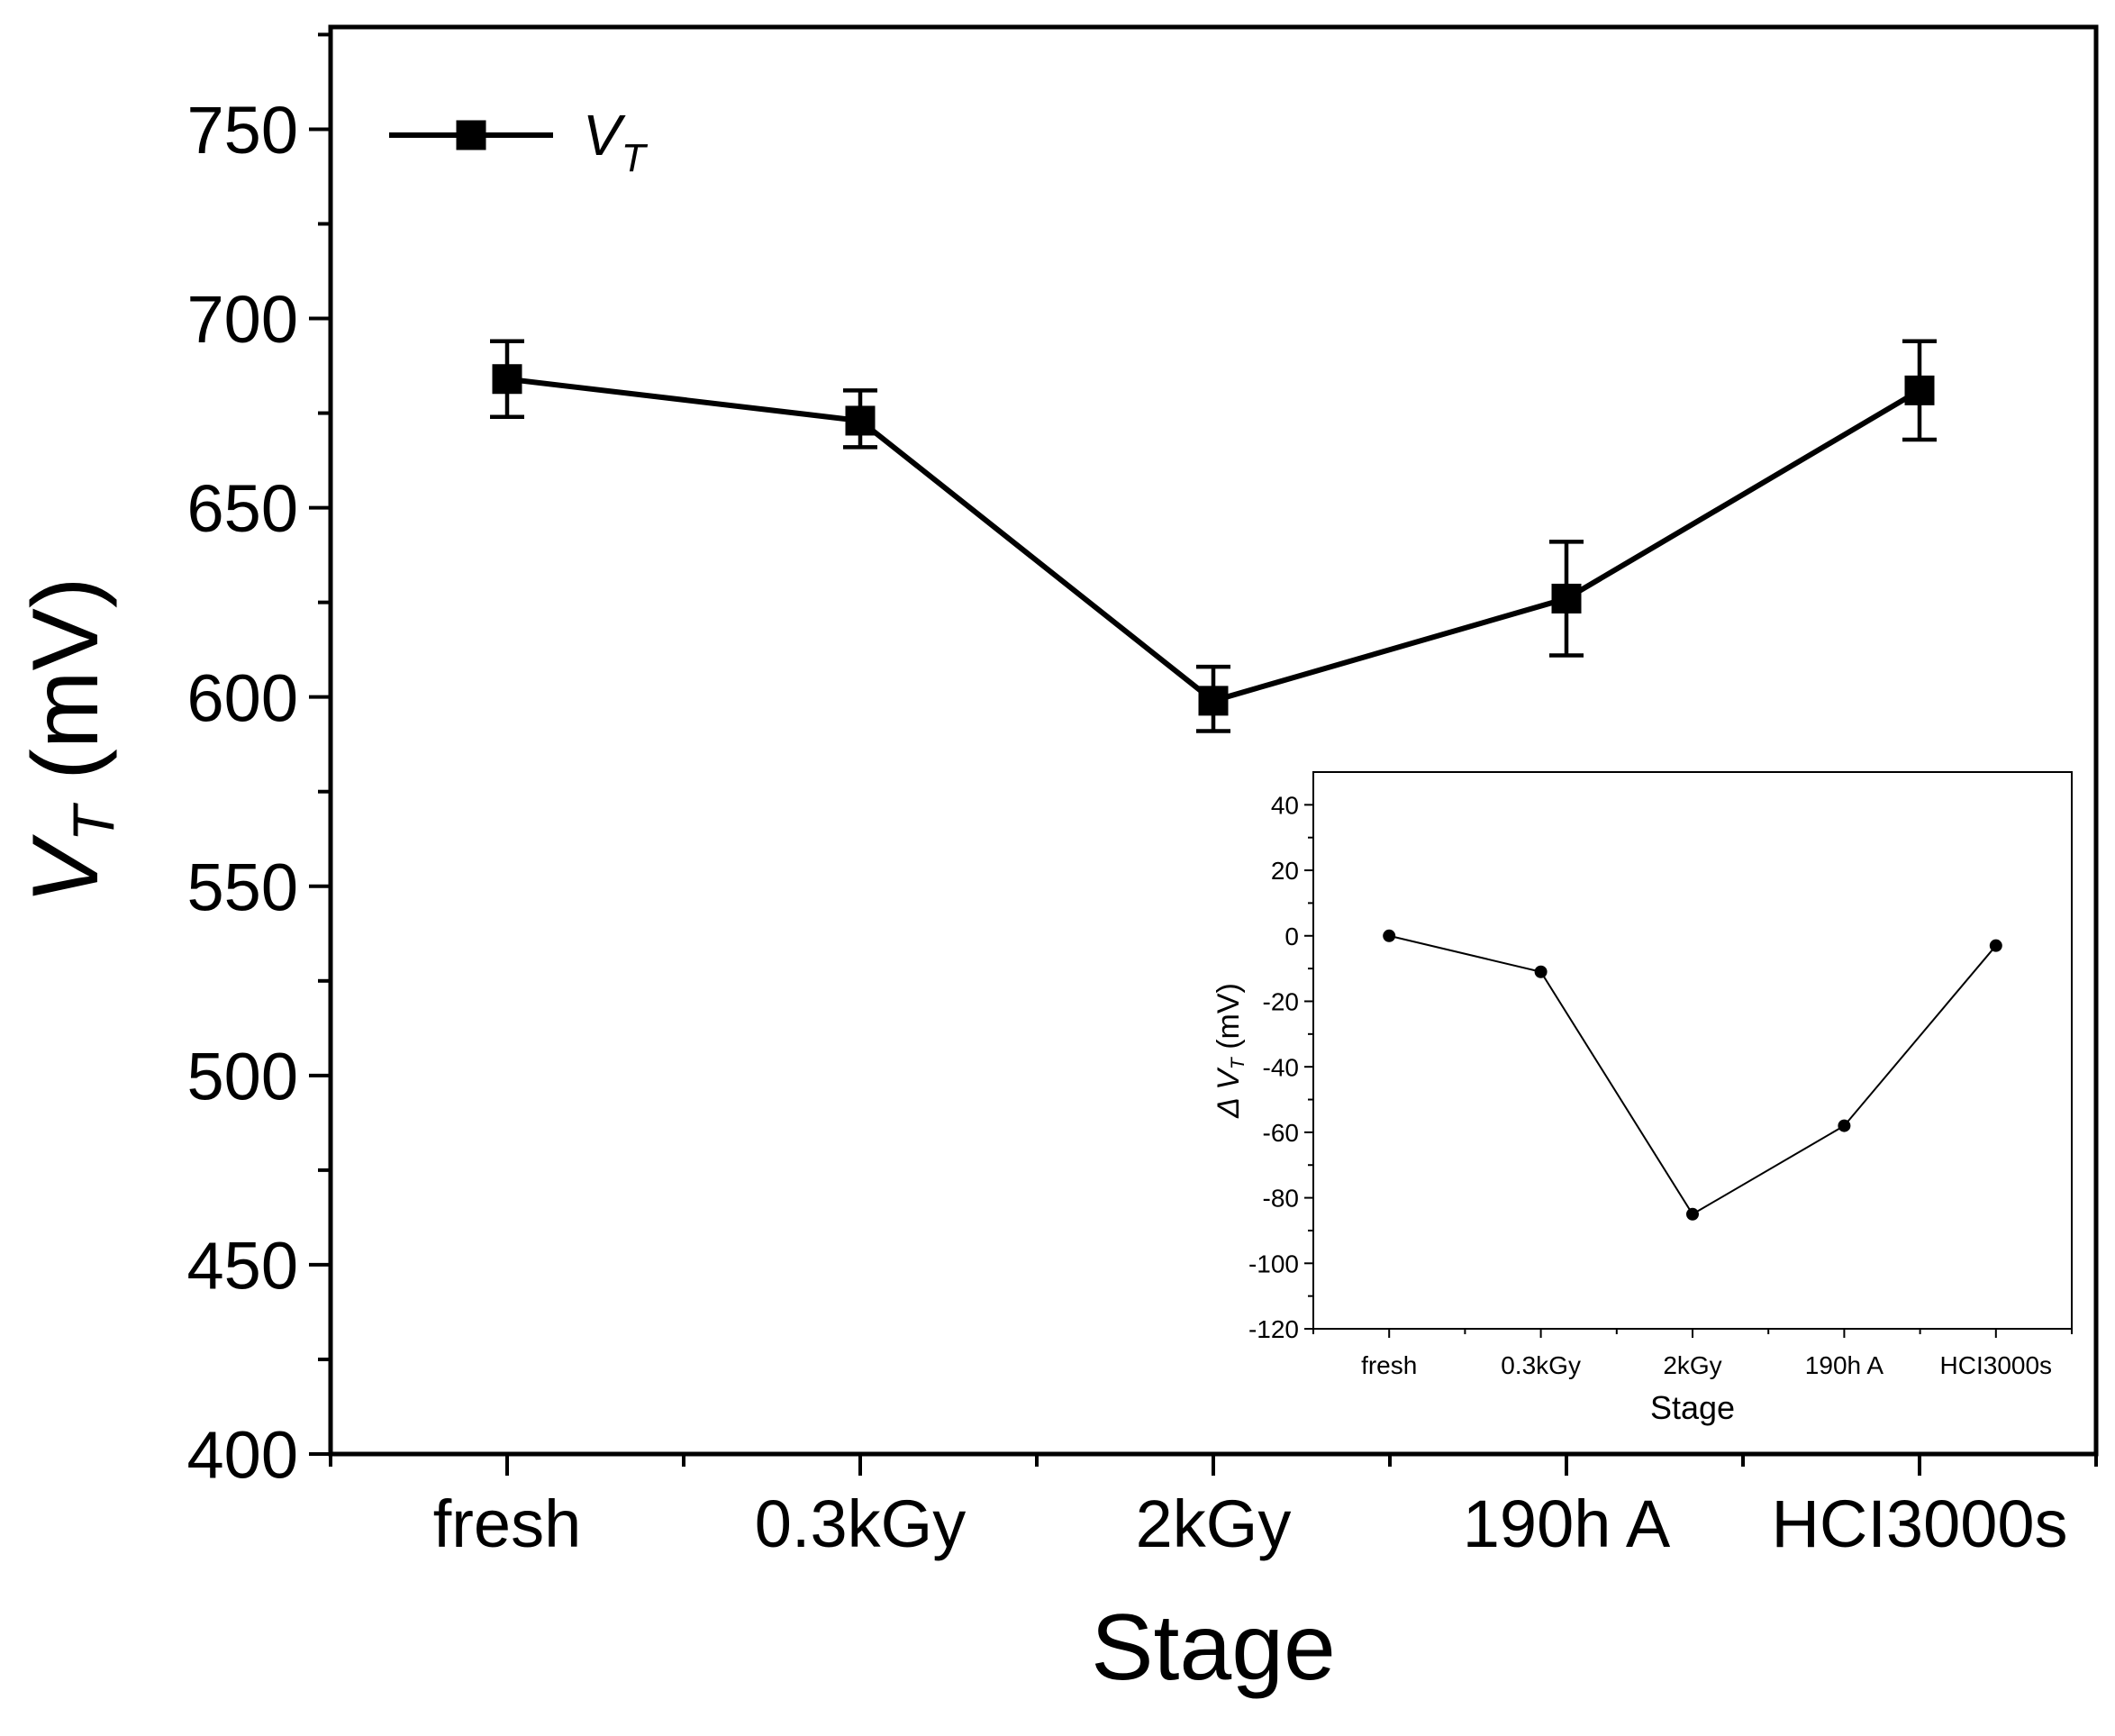 The image size is (2115, 1736). Describe the element at coordinates (242, 1455) in the screenshot. I see `main-ytick-label: 400` at that location.